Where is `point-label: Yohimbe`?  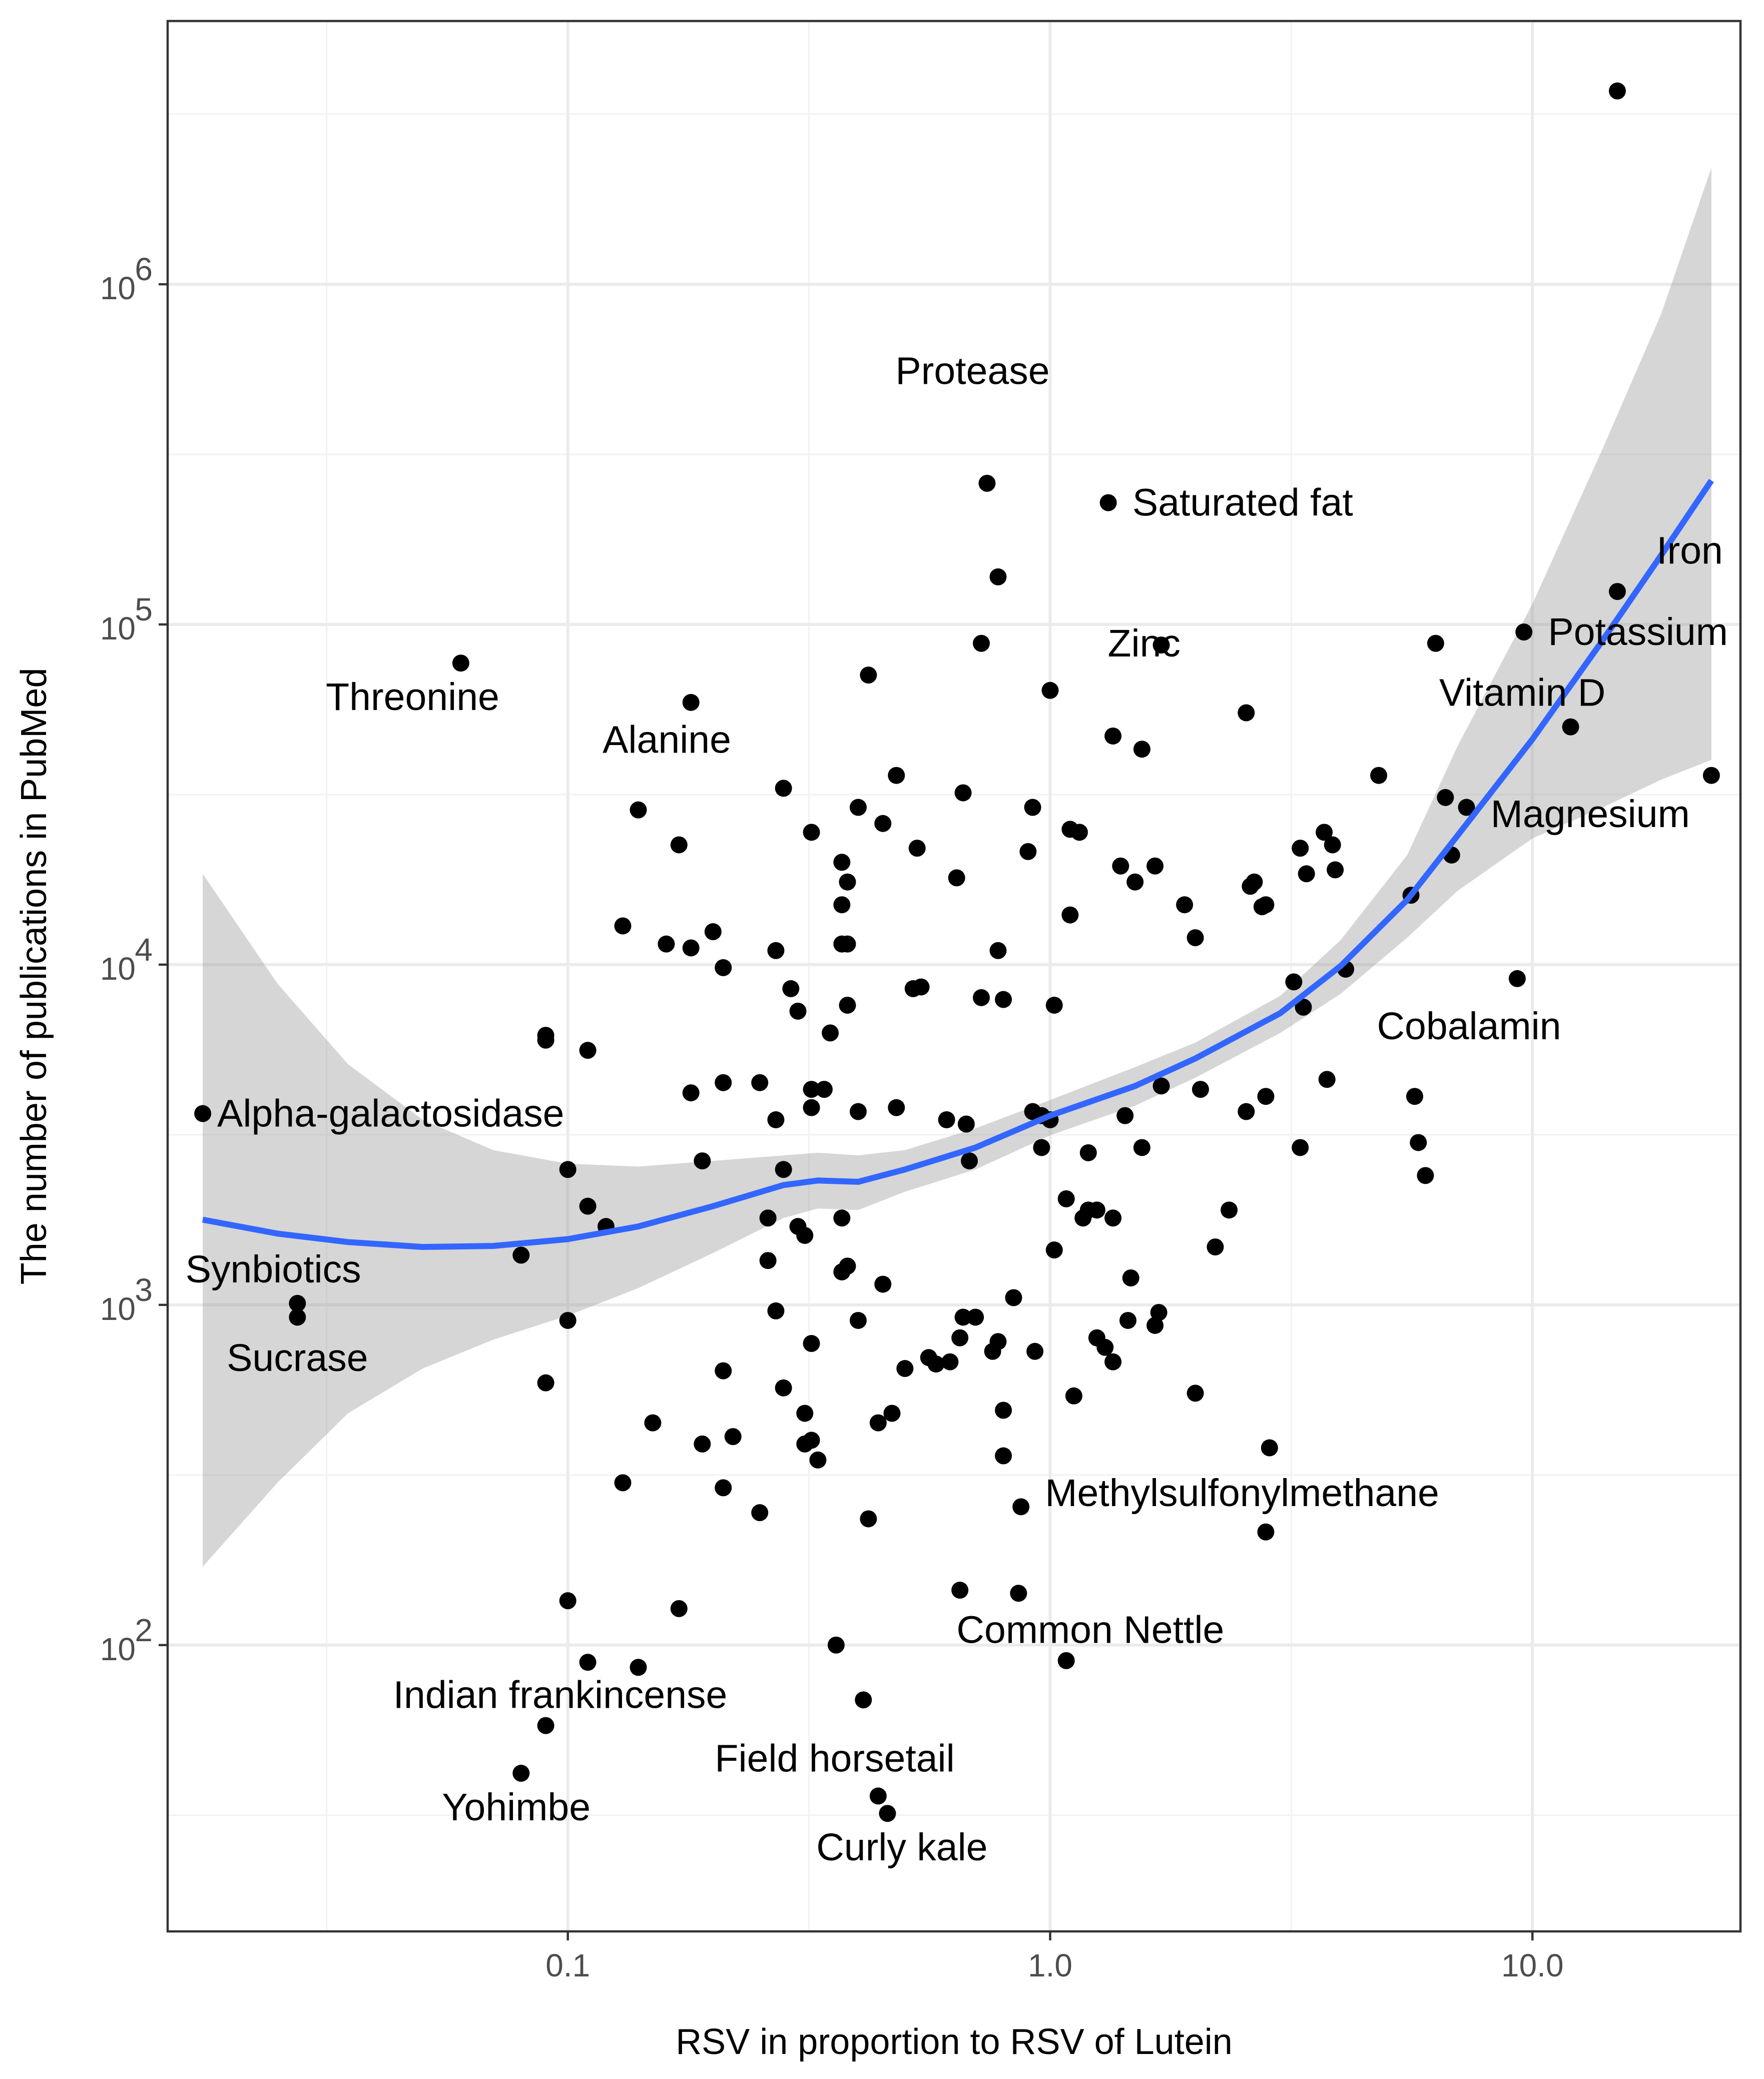 point-label: Yohimbe is located at coordinates (516, 1808).